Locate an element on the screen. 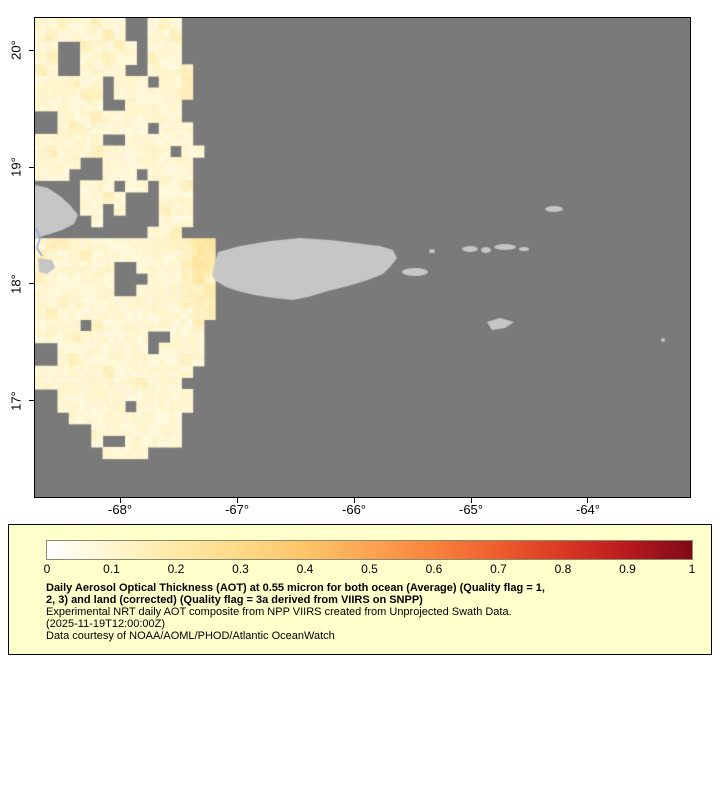 The width and height of the screenshot is (720, 800). colorbar-tick-label: 1 is located at coordinates (692, 569).